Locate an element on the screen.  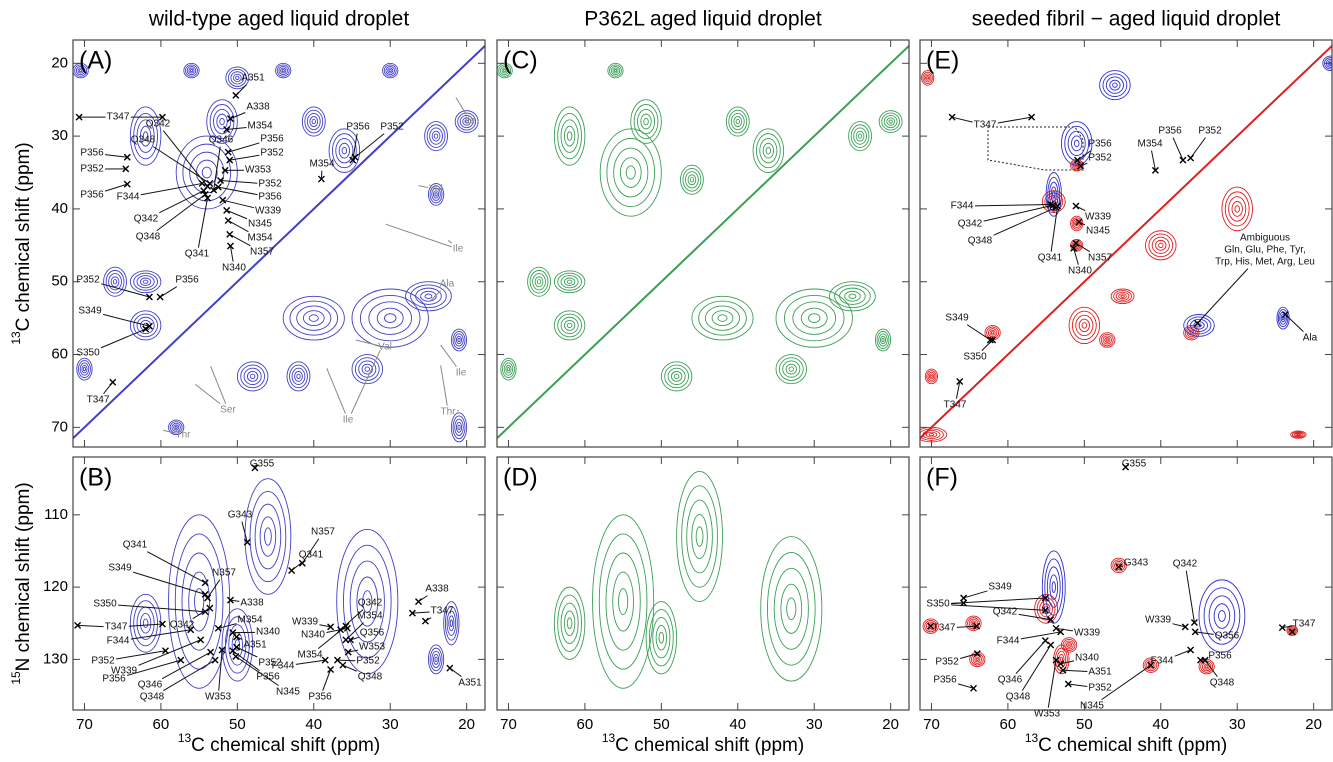
annotation-label: Q356 is located at coordinates (372, 633).